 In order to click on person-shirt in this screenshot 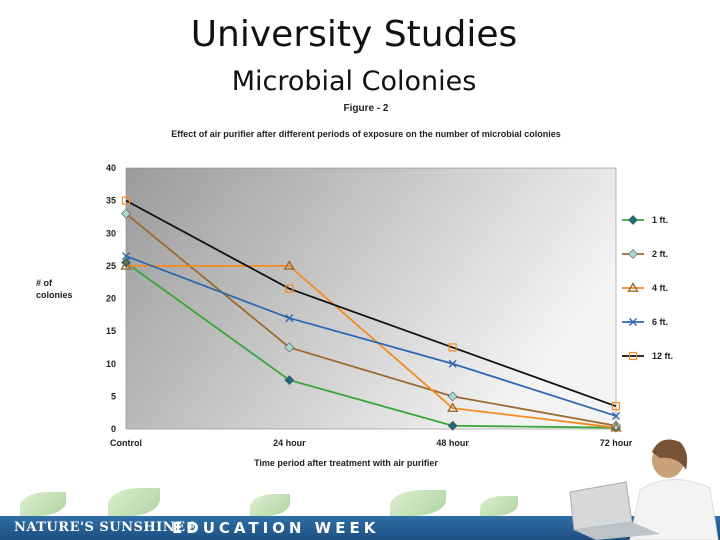, I will do `click(674, 509)`.